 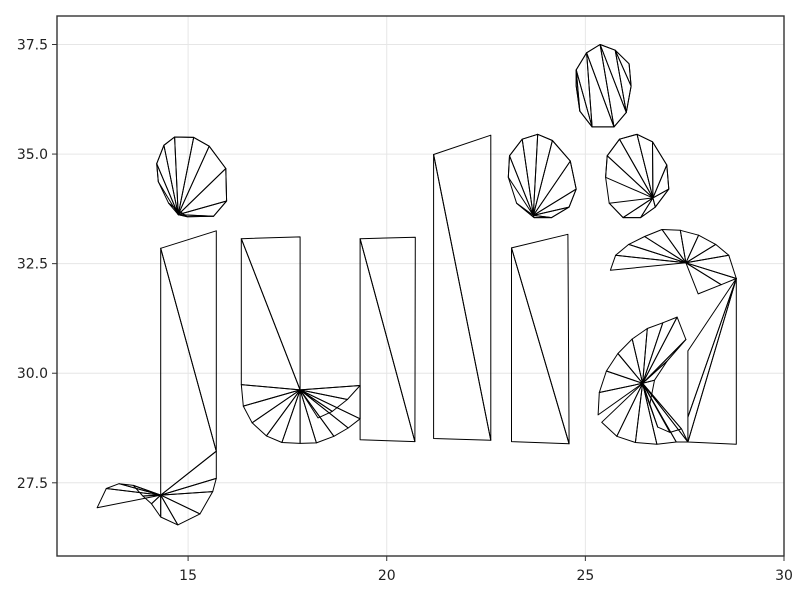 I want to click on x-axis: 15 20 25 30, so click(x=486, y=570).